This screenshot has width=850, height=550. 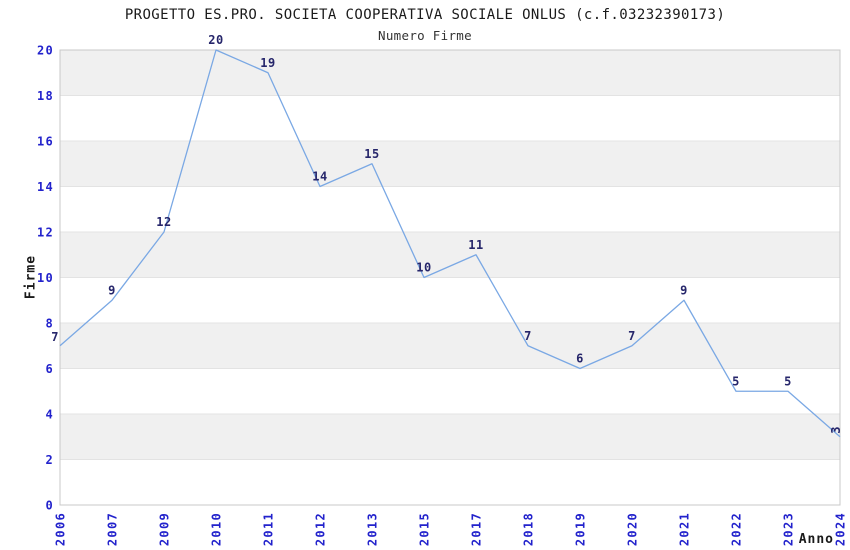 What do you see at coordinates (269, 529) in the screenshot?
I see `x-tick-label: 2011` at bounding box center [269, 529].